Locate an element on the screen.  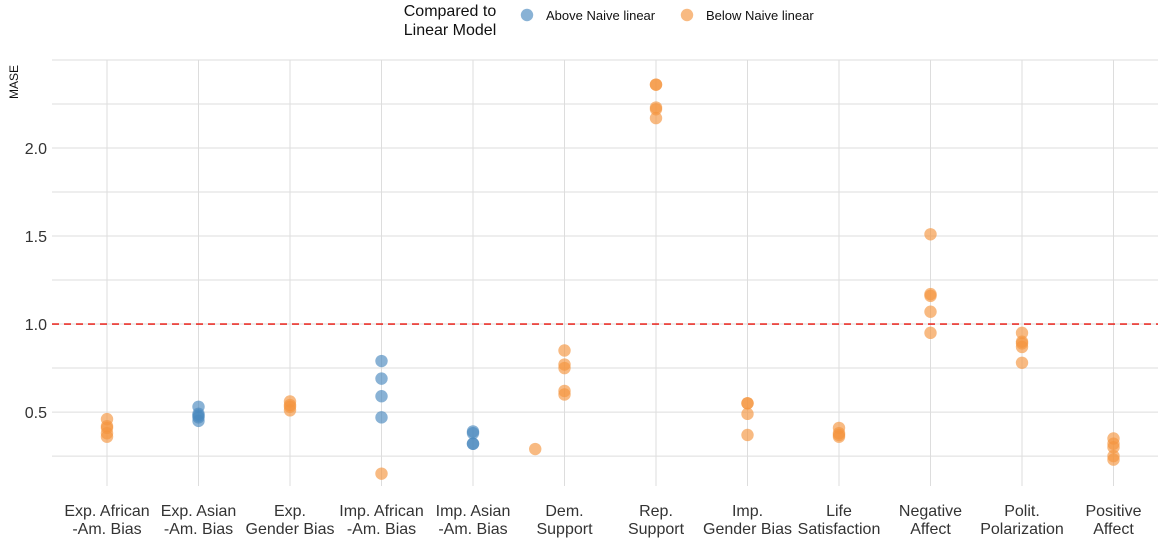
x-category-label: Dem. Support is located at coordinates (564, 520).